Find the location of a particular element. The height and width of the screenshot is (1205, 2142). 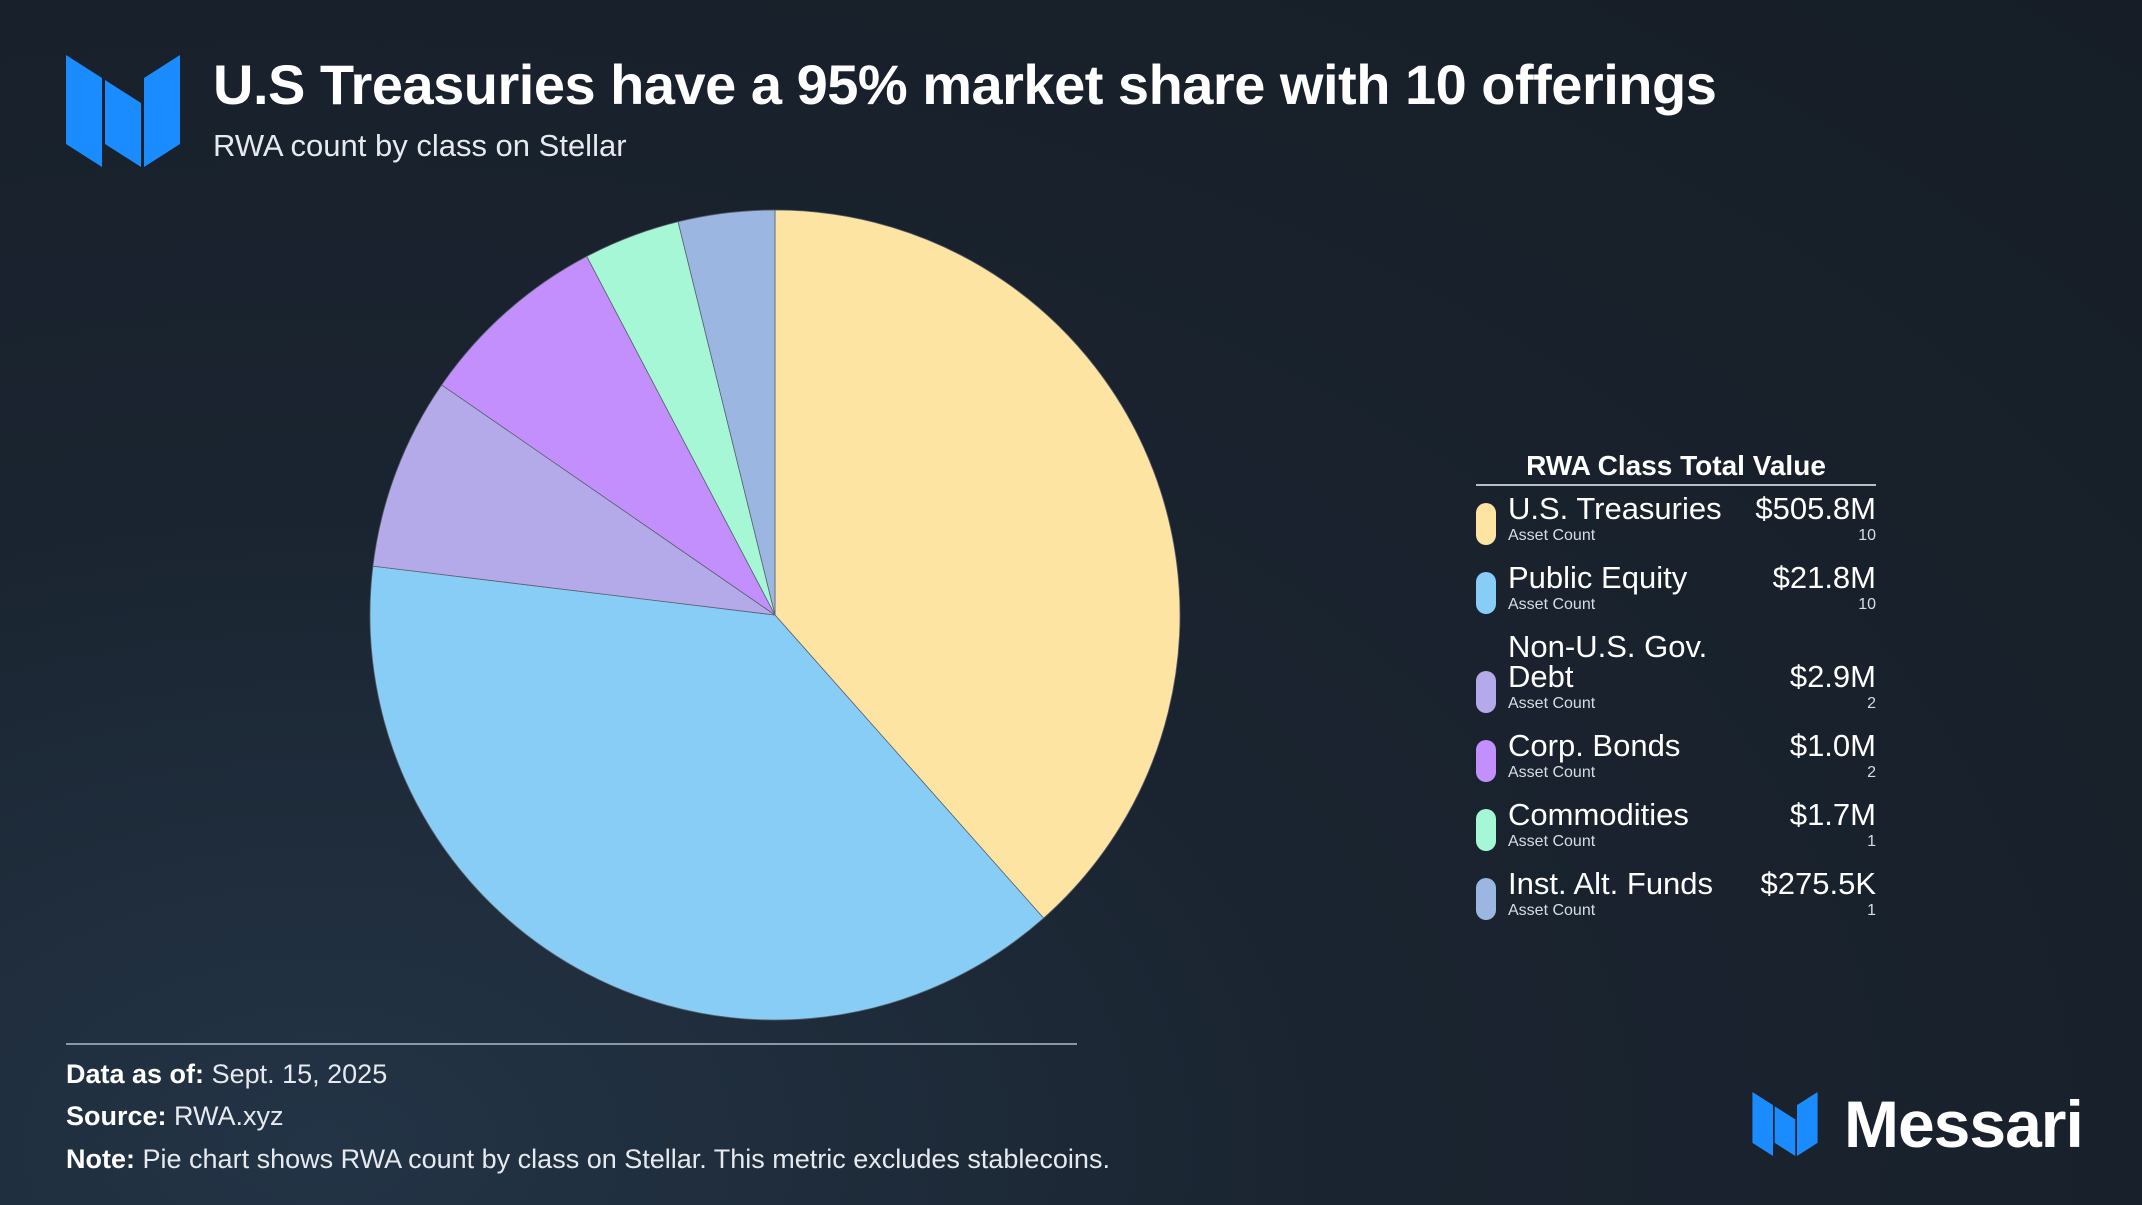

legend-item: Non-U.S. Gov. Debt Asset Count $2.9M 2 is located at coordinates (1676, 671).